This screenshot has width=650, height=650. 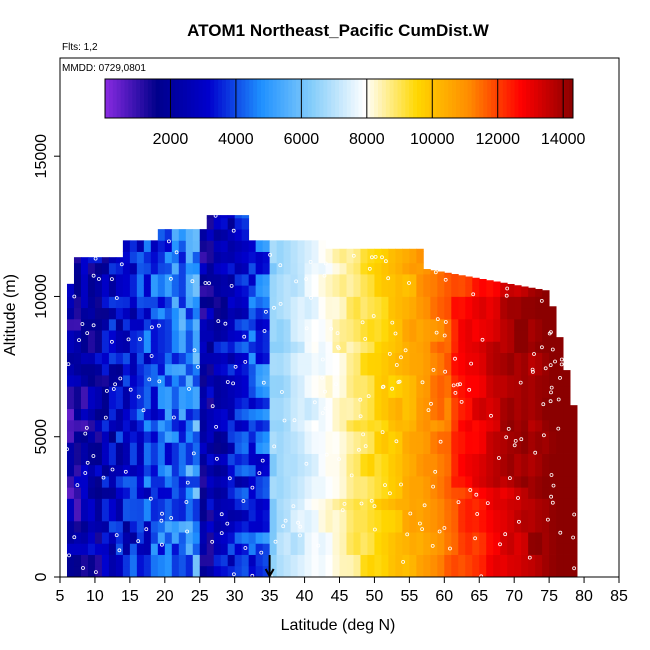 I want to click on colorbar-segment, so click(x=173, y=98).